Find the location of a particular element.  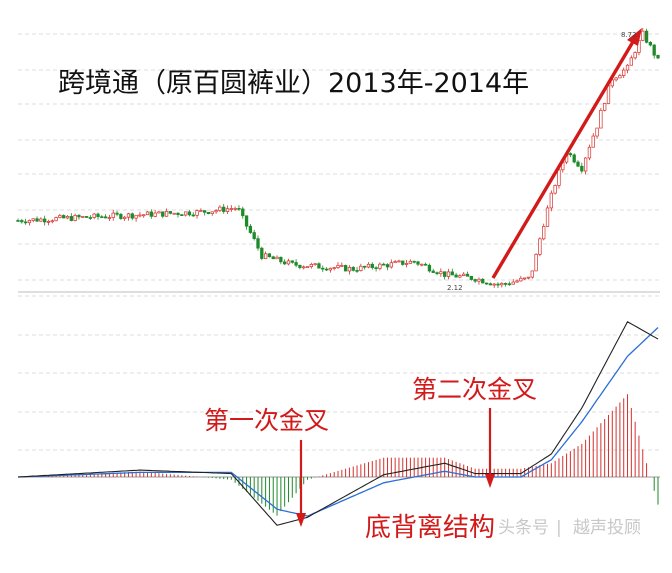

watermark-author: 越声投顾 is located at coordinates (607, 528).